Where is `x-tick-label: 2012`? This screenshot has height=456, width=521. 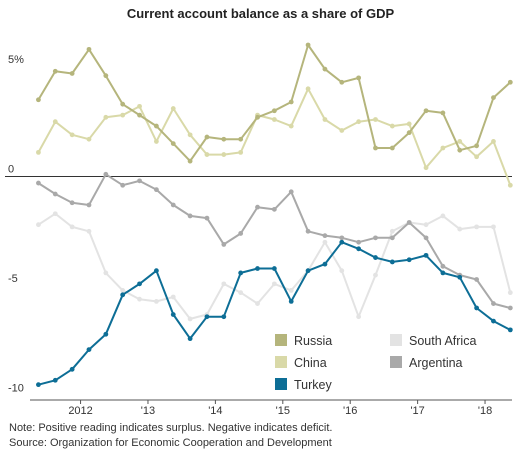
x-tick-label: 2012 is located at coordinates (80, 411).